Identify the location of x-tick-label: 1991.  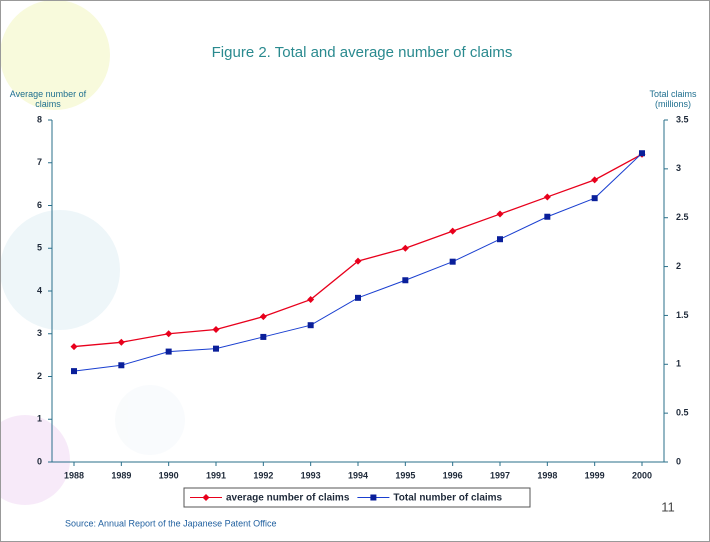
(216, 475).